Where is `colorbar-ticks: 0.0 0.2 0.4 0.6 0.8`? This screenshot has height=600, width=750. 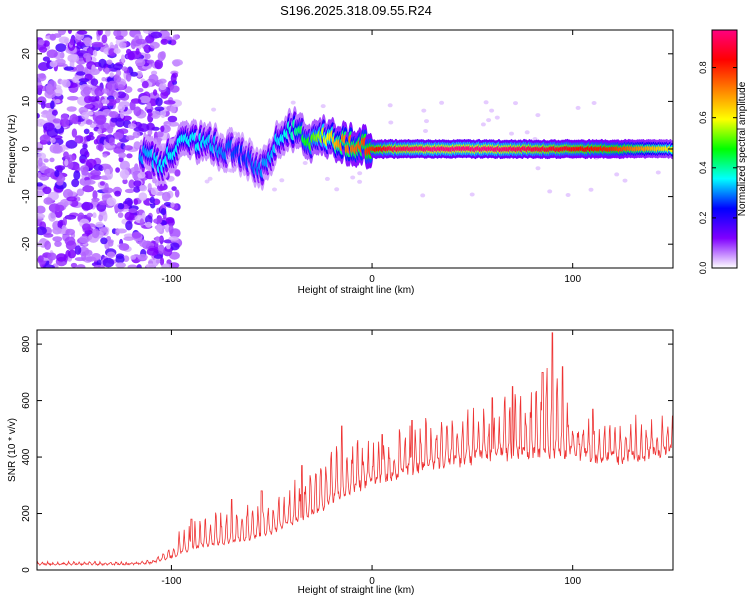 colorbar-ticks: 0.0 0.2 0.4 0.6 0.8 is located at coordinates (717, 167).